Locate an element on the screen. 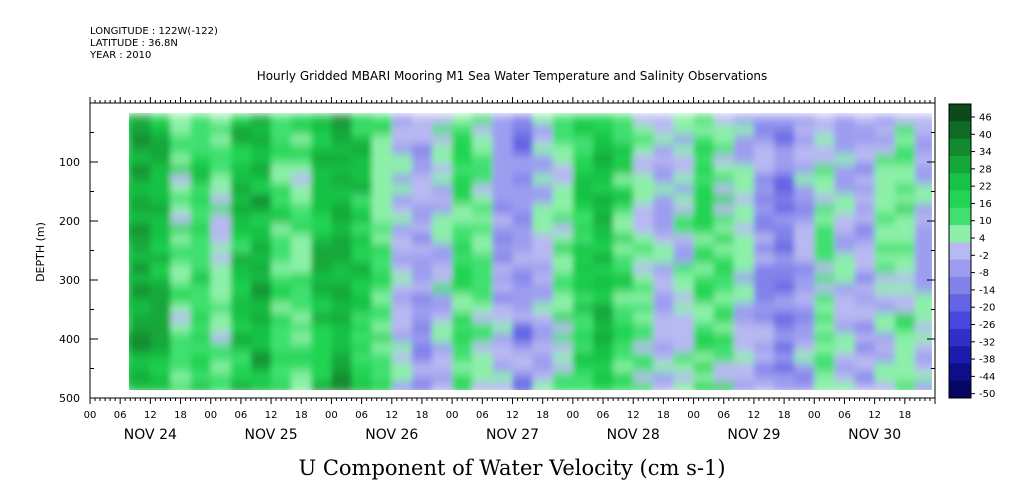 The image size is (1009, 504). colorbar: 46 40 34 28 22 16 10 4 -2 -8 -14 -20 -26 -32 -38 -44 -50 is located at coordinates (971, 251).